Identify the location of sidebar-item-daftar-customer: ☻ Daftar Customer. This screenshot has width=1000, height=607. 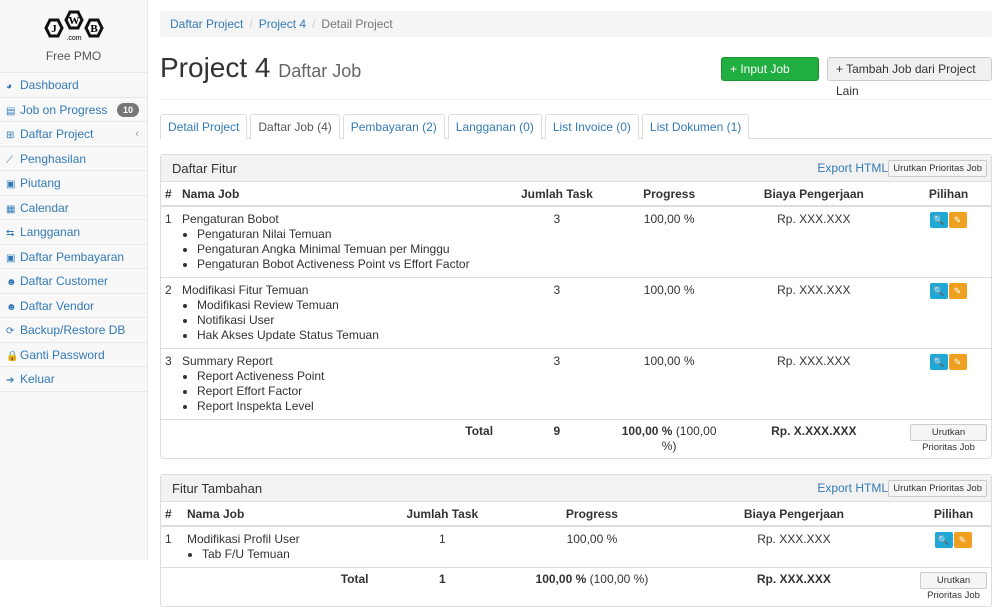
(73, 281).